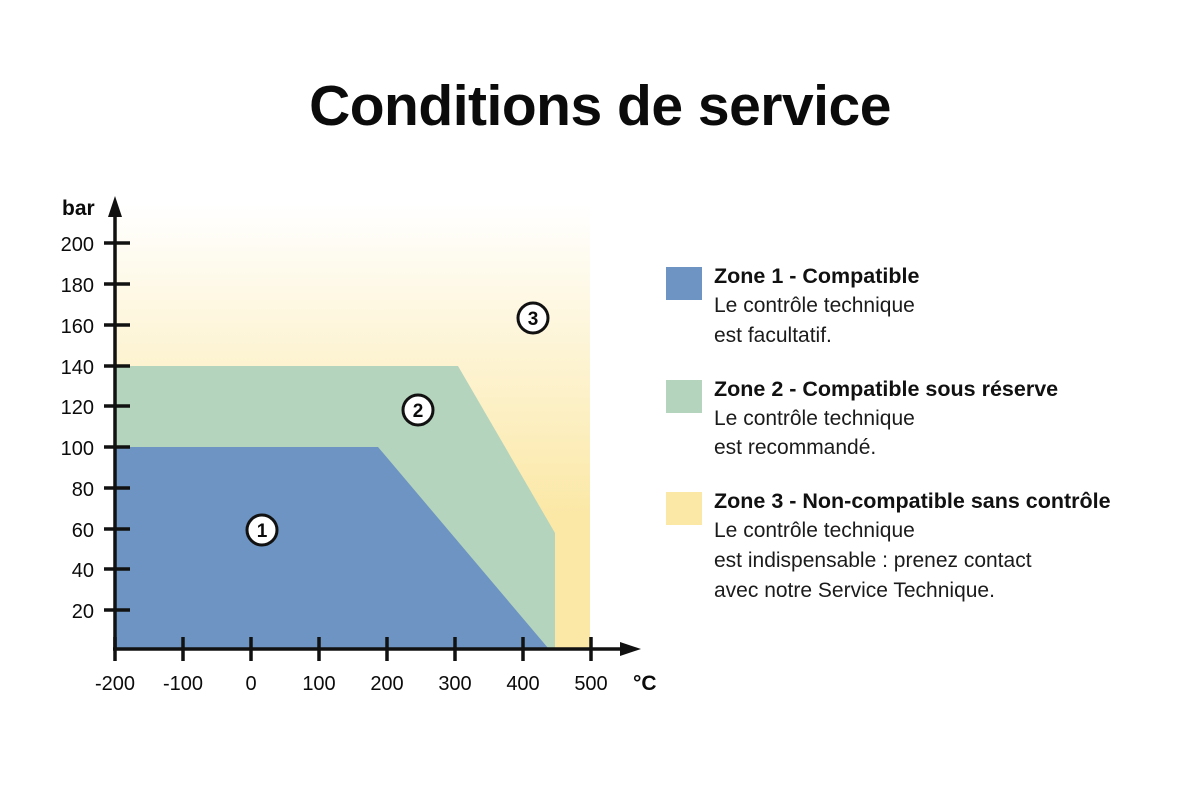  Describe the element at coordinates (645, 683) in the screenshot. I see `x-axis-unit-label: °C` at that location.